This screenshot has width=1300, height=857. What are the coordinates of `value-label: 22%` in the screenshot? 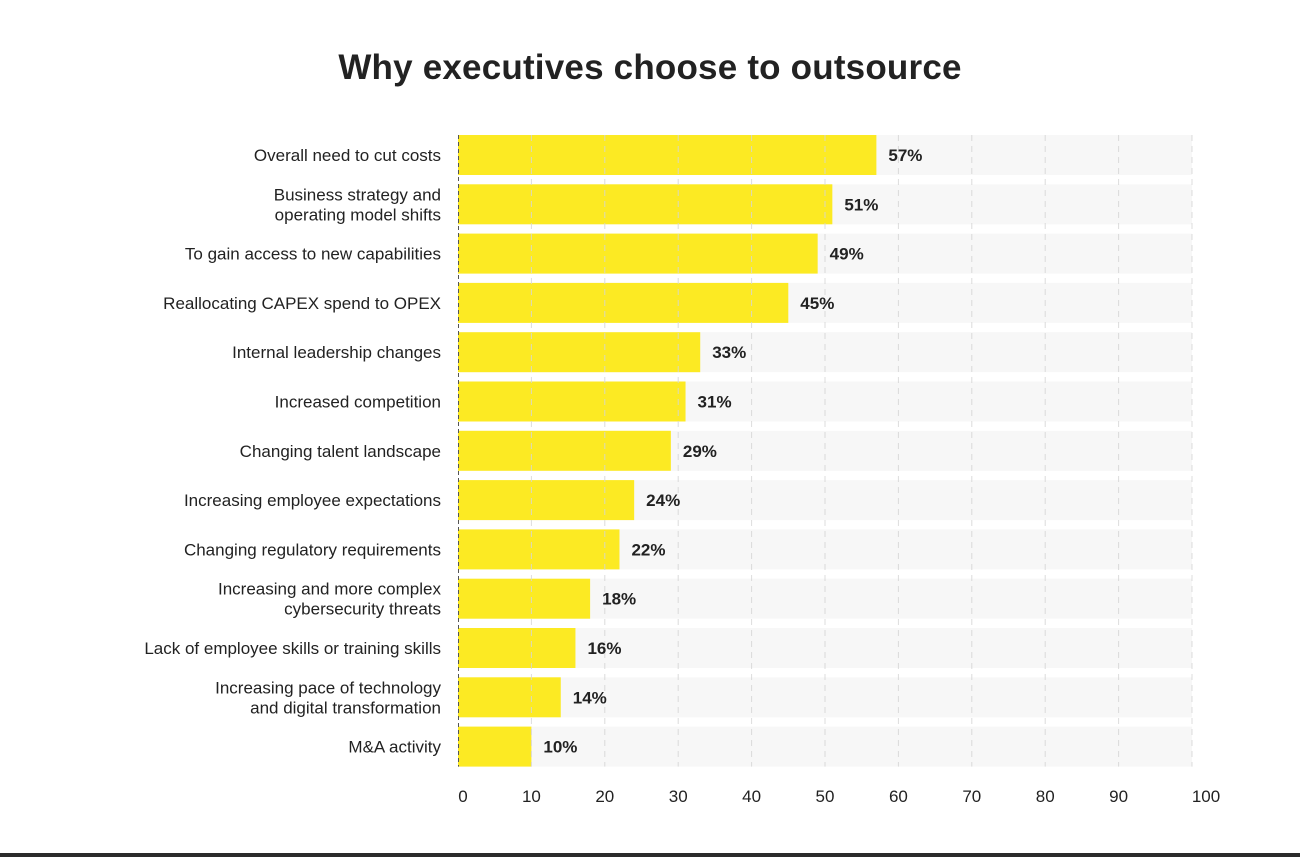 It's located at (648, 549).